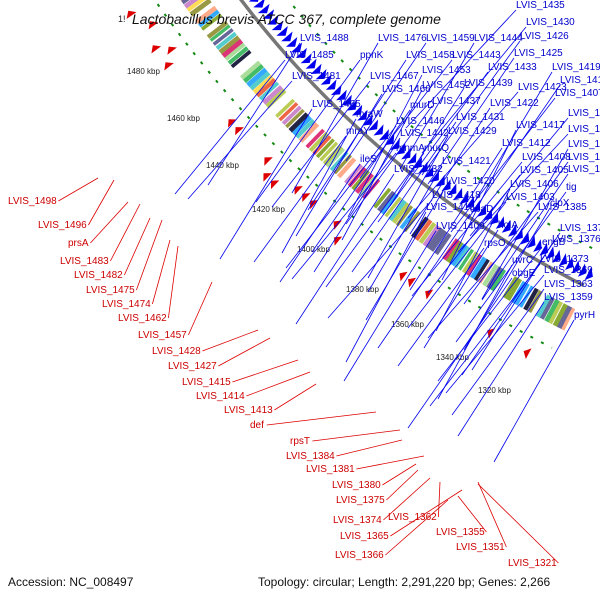 This screenshot has height=600, width=600. What do you see at coordinates (568, 284) in the screenshot?
I see `forward-gene-label: LVIS_1363` at bounding box center [568, 284].